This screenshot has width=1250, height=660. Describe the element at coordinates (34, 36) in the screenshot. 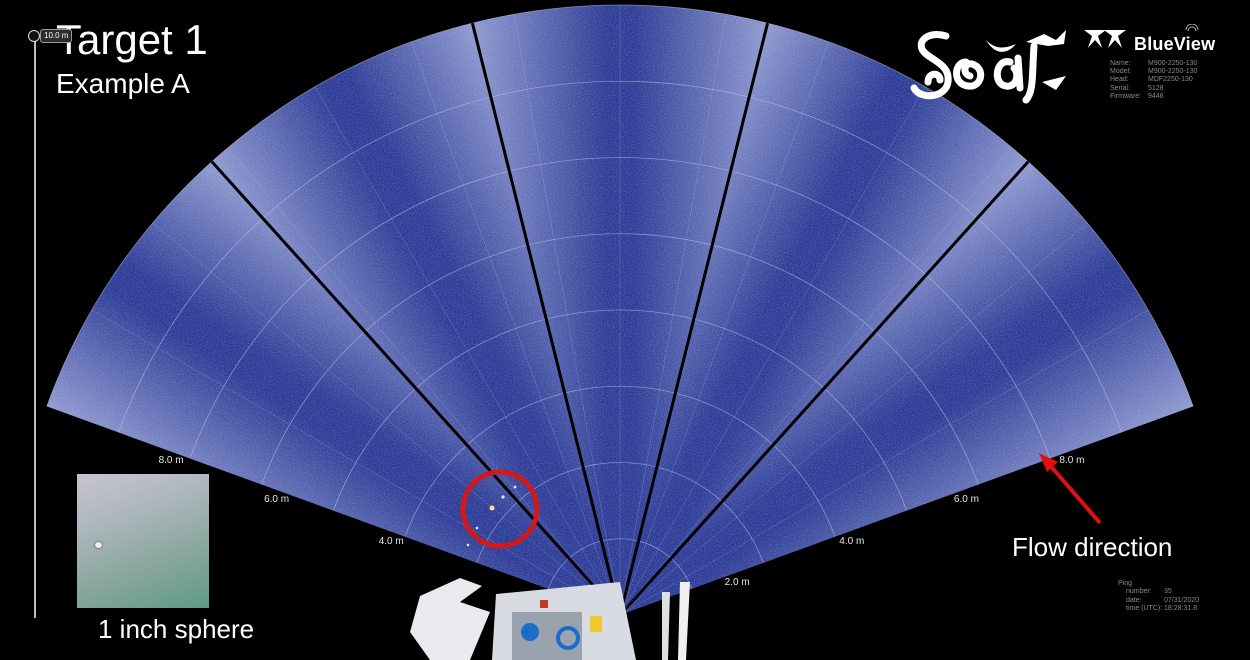

I see `range-slider-handle` at that location.